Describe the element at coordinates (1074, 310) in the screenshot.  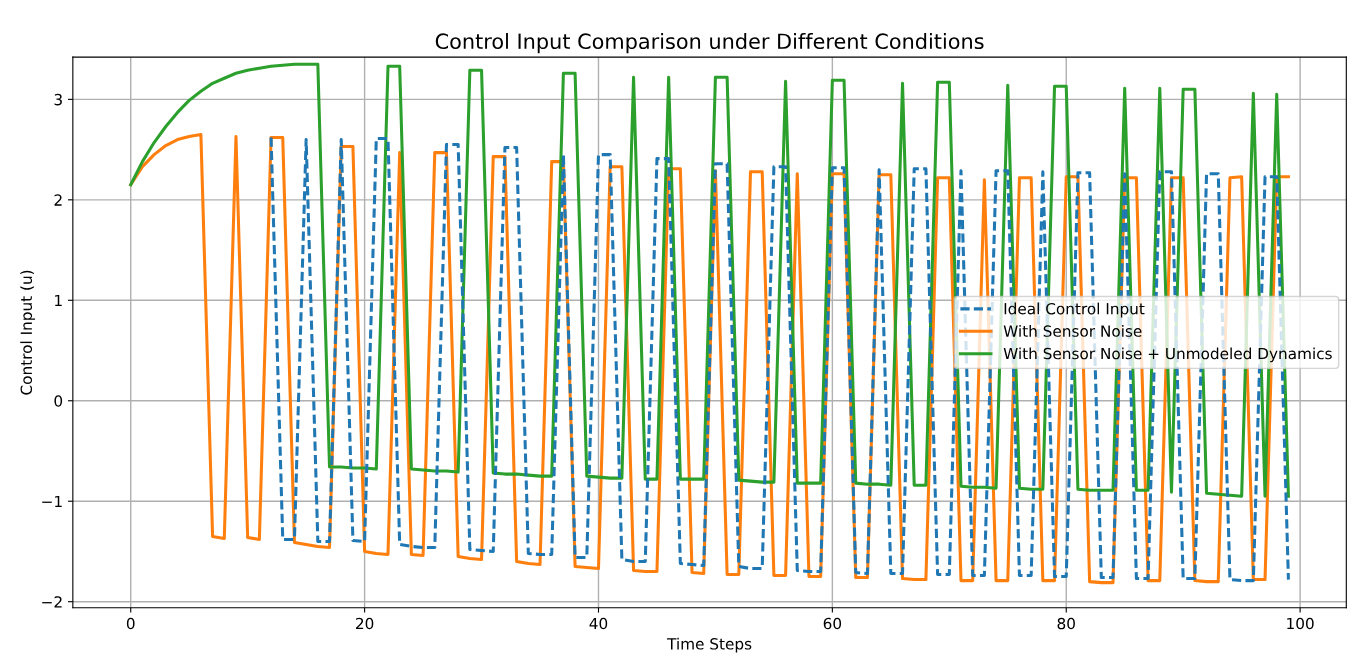
I see `legend-label: Ideal Control Input` at that location.